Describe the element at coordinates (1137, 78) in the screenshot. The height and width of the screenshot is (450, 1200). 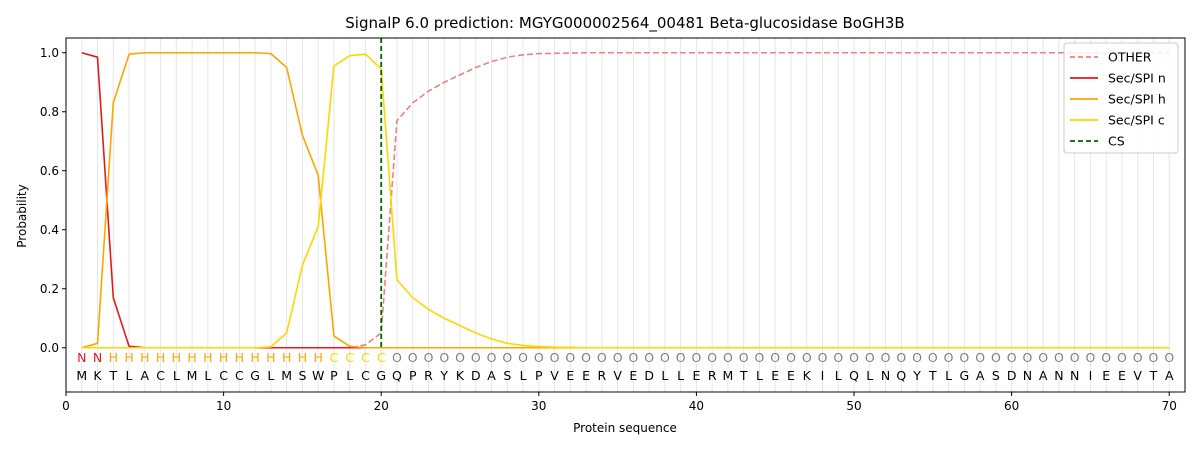
I see `legend-label: Sec/SPI n` at that location.